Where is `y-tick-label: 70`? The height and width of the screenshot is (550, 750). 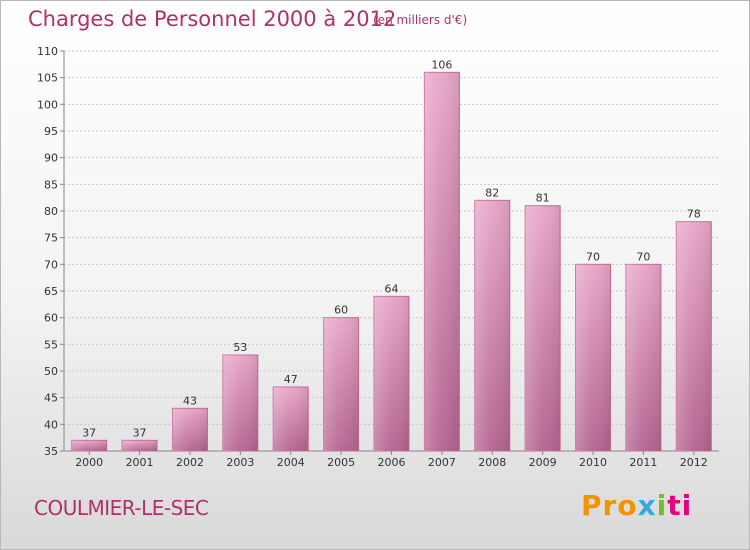
y-tick-label: 70 is located at coordinates (51, 264).